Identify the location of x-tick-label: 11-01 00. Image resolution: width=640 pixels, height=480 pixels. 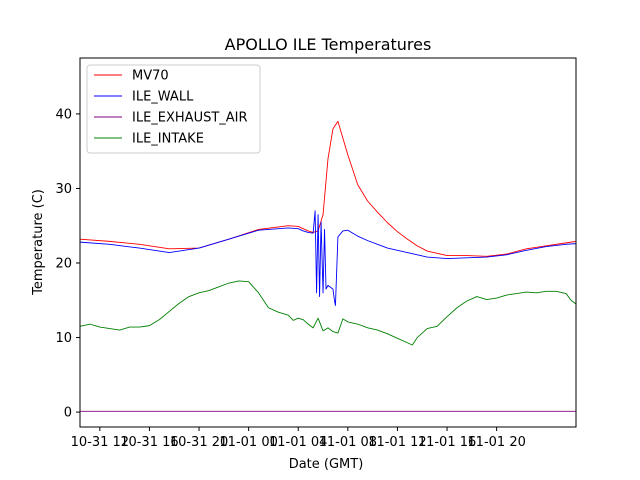
(248, 442).